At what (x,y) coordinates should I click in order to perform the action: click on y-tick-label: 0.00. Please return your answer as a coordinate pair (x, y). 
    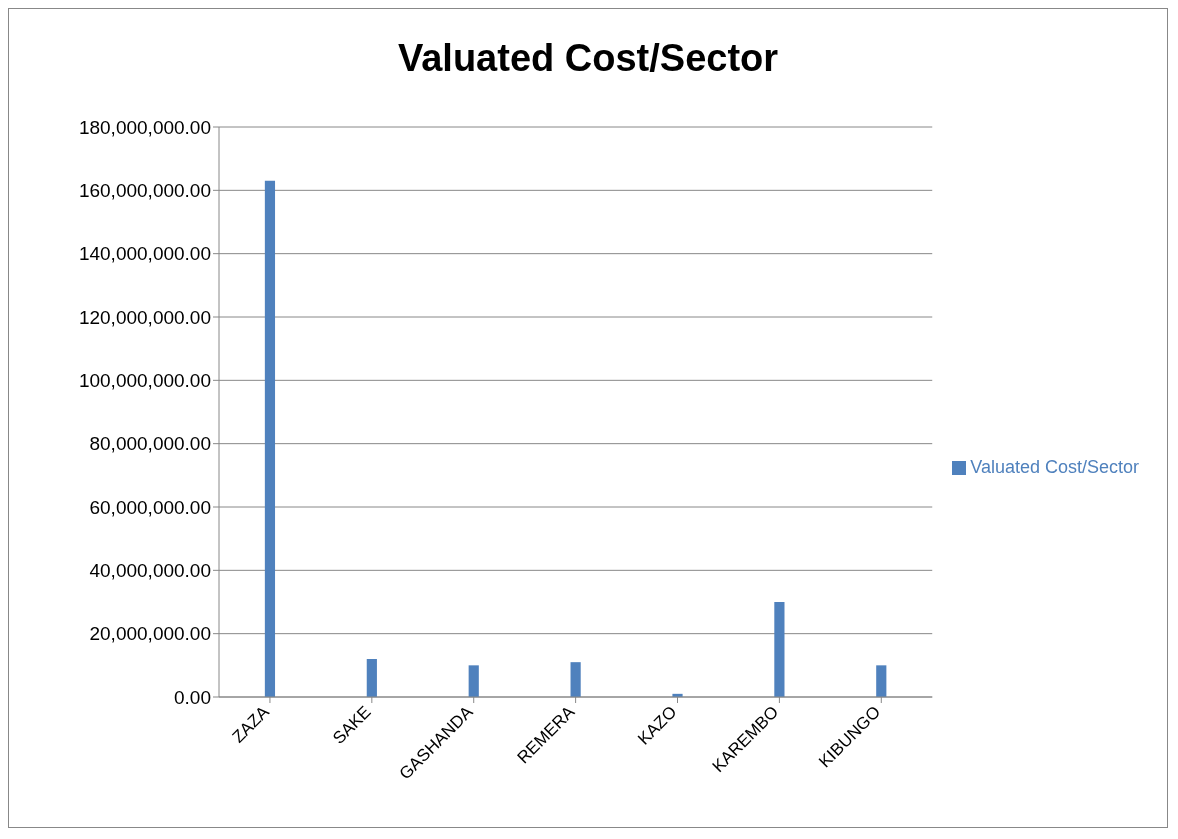
    Looking at the image, I should click on (192, 697).